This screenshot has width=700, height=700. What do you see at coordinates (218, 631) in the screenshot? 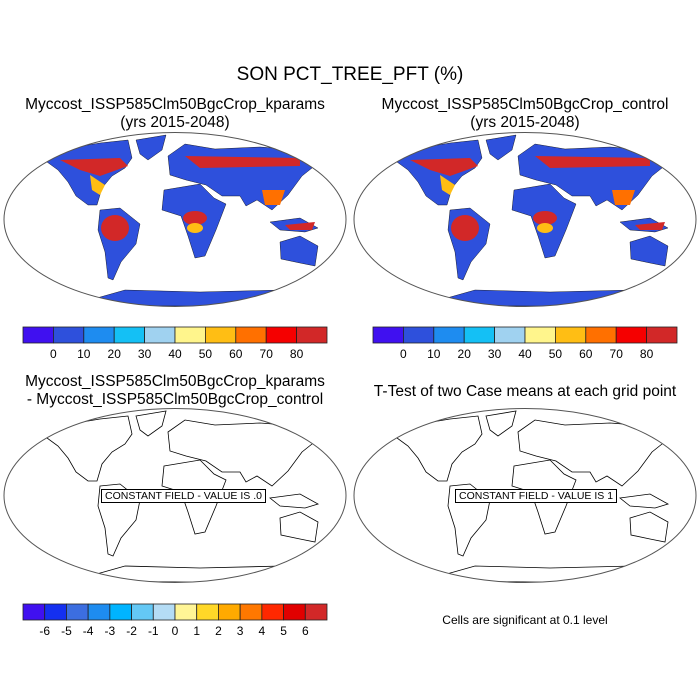
I see `colorbar-tick-label: 2` at bounding box center [218, 631].